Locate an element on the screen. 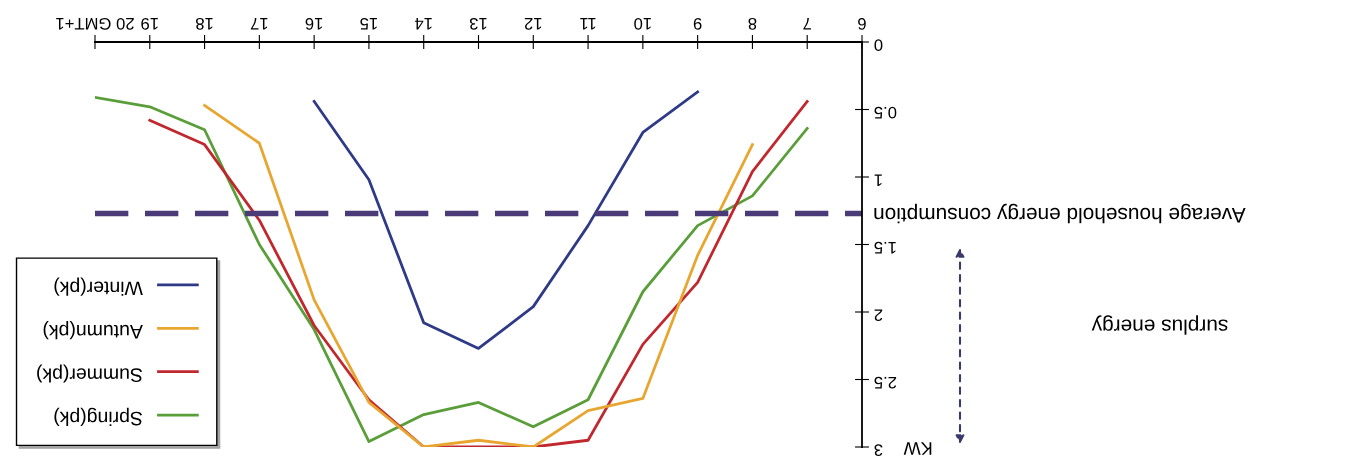 Image resolution: width=1357 pixels, height=469 pixels. x-tick-label: 9 is located at coordinates (697, 23).